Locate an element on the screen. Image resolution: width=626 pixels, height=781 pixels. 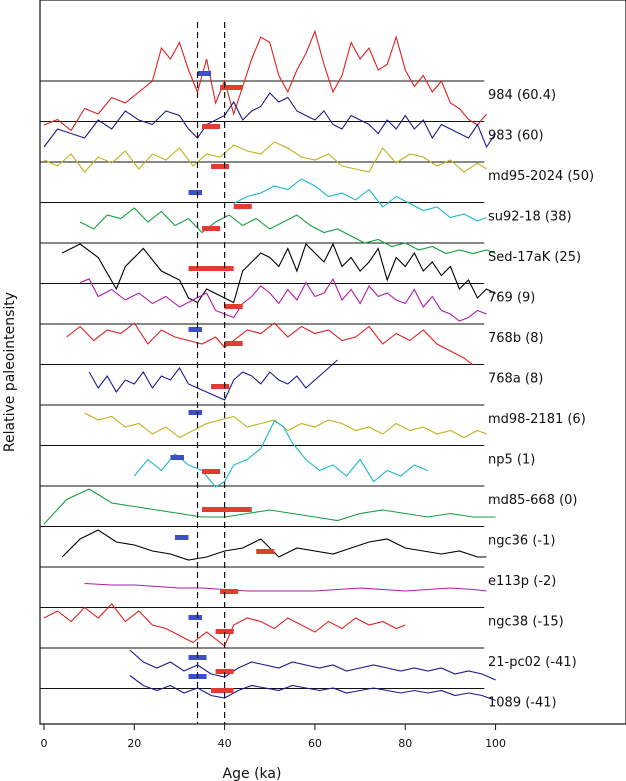
x-axis-label: Age (ka) is located at coordinates (252, 773).